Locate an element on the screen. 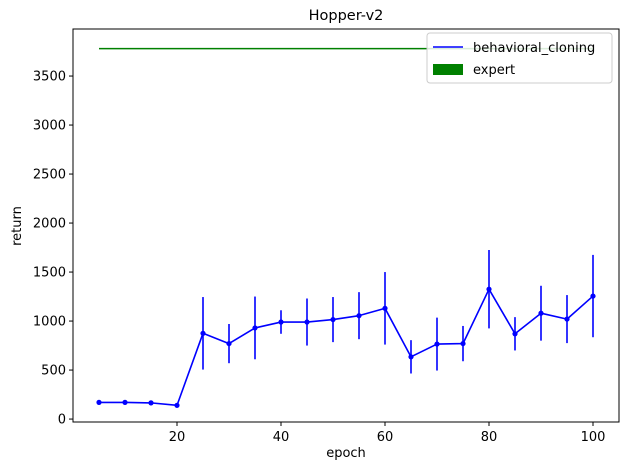  x-tick-label: 100 is located at coordinates (593, 437).